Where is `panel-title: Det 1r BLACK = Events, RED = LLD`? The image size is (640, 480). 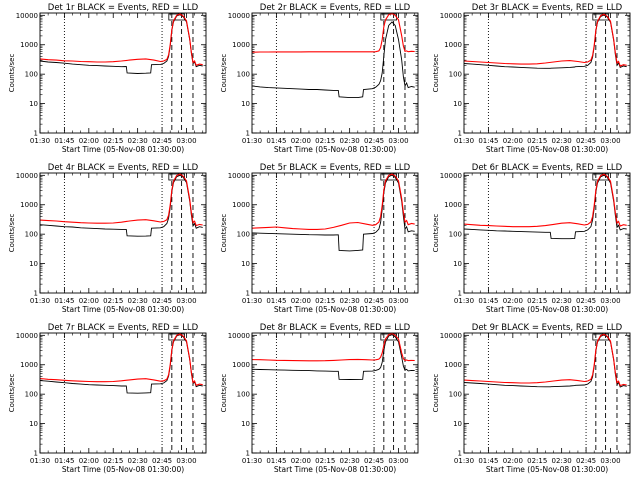 panel-title: Det 1r BLACK = Events, RED = LLD is located at coordinates (123, 8).